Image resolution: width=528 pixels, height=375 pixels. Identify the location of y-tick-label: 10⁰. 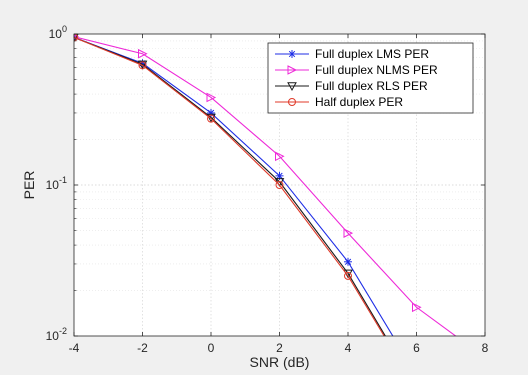
(58, 32).